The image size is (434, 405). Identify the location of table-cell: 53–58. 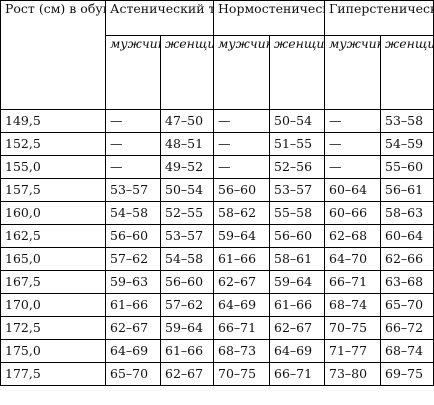
(407, 121).